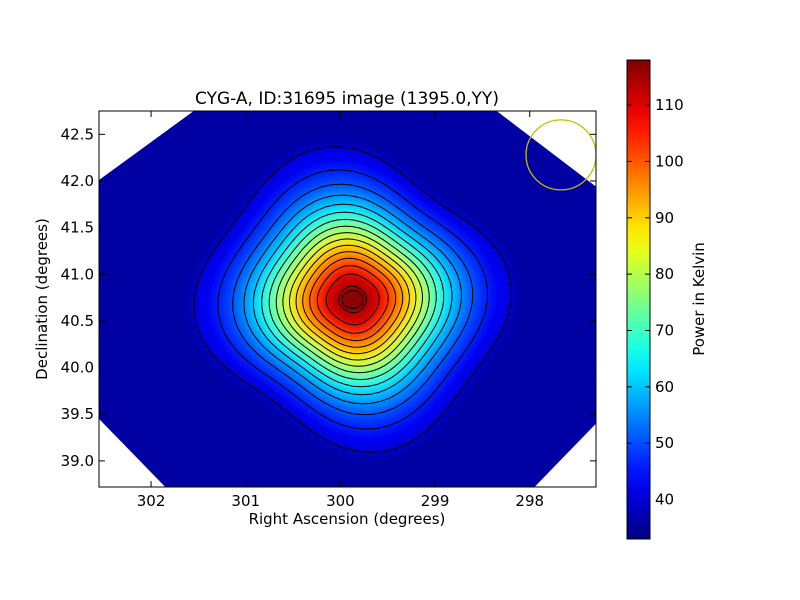 Image resolution: width=800 pixels, height=600 pixels. Describe the element at coordinates (77, 461) in the screenshot. I see `y-tick-label: 39.0` at that location.